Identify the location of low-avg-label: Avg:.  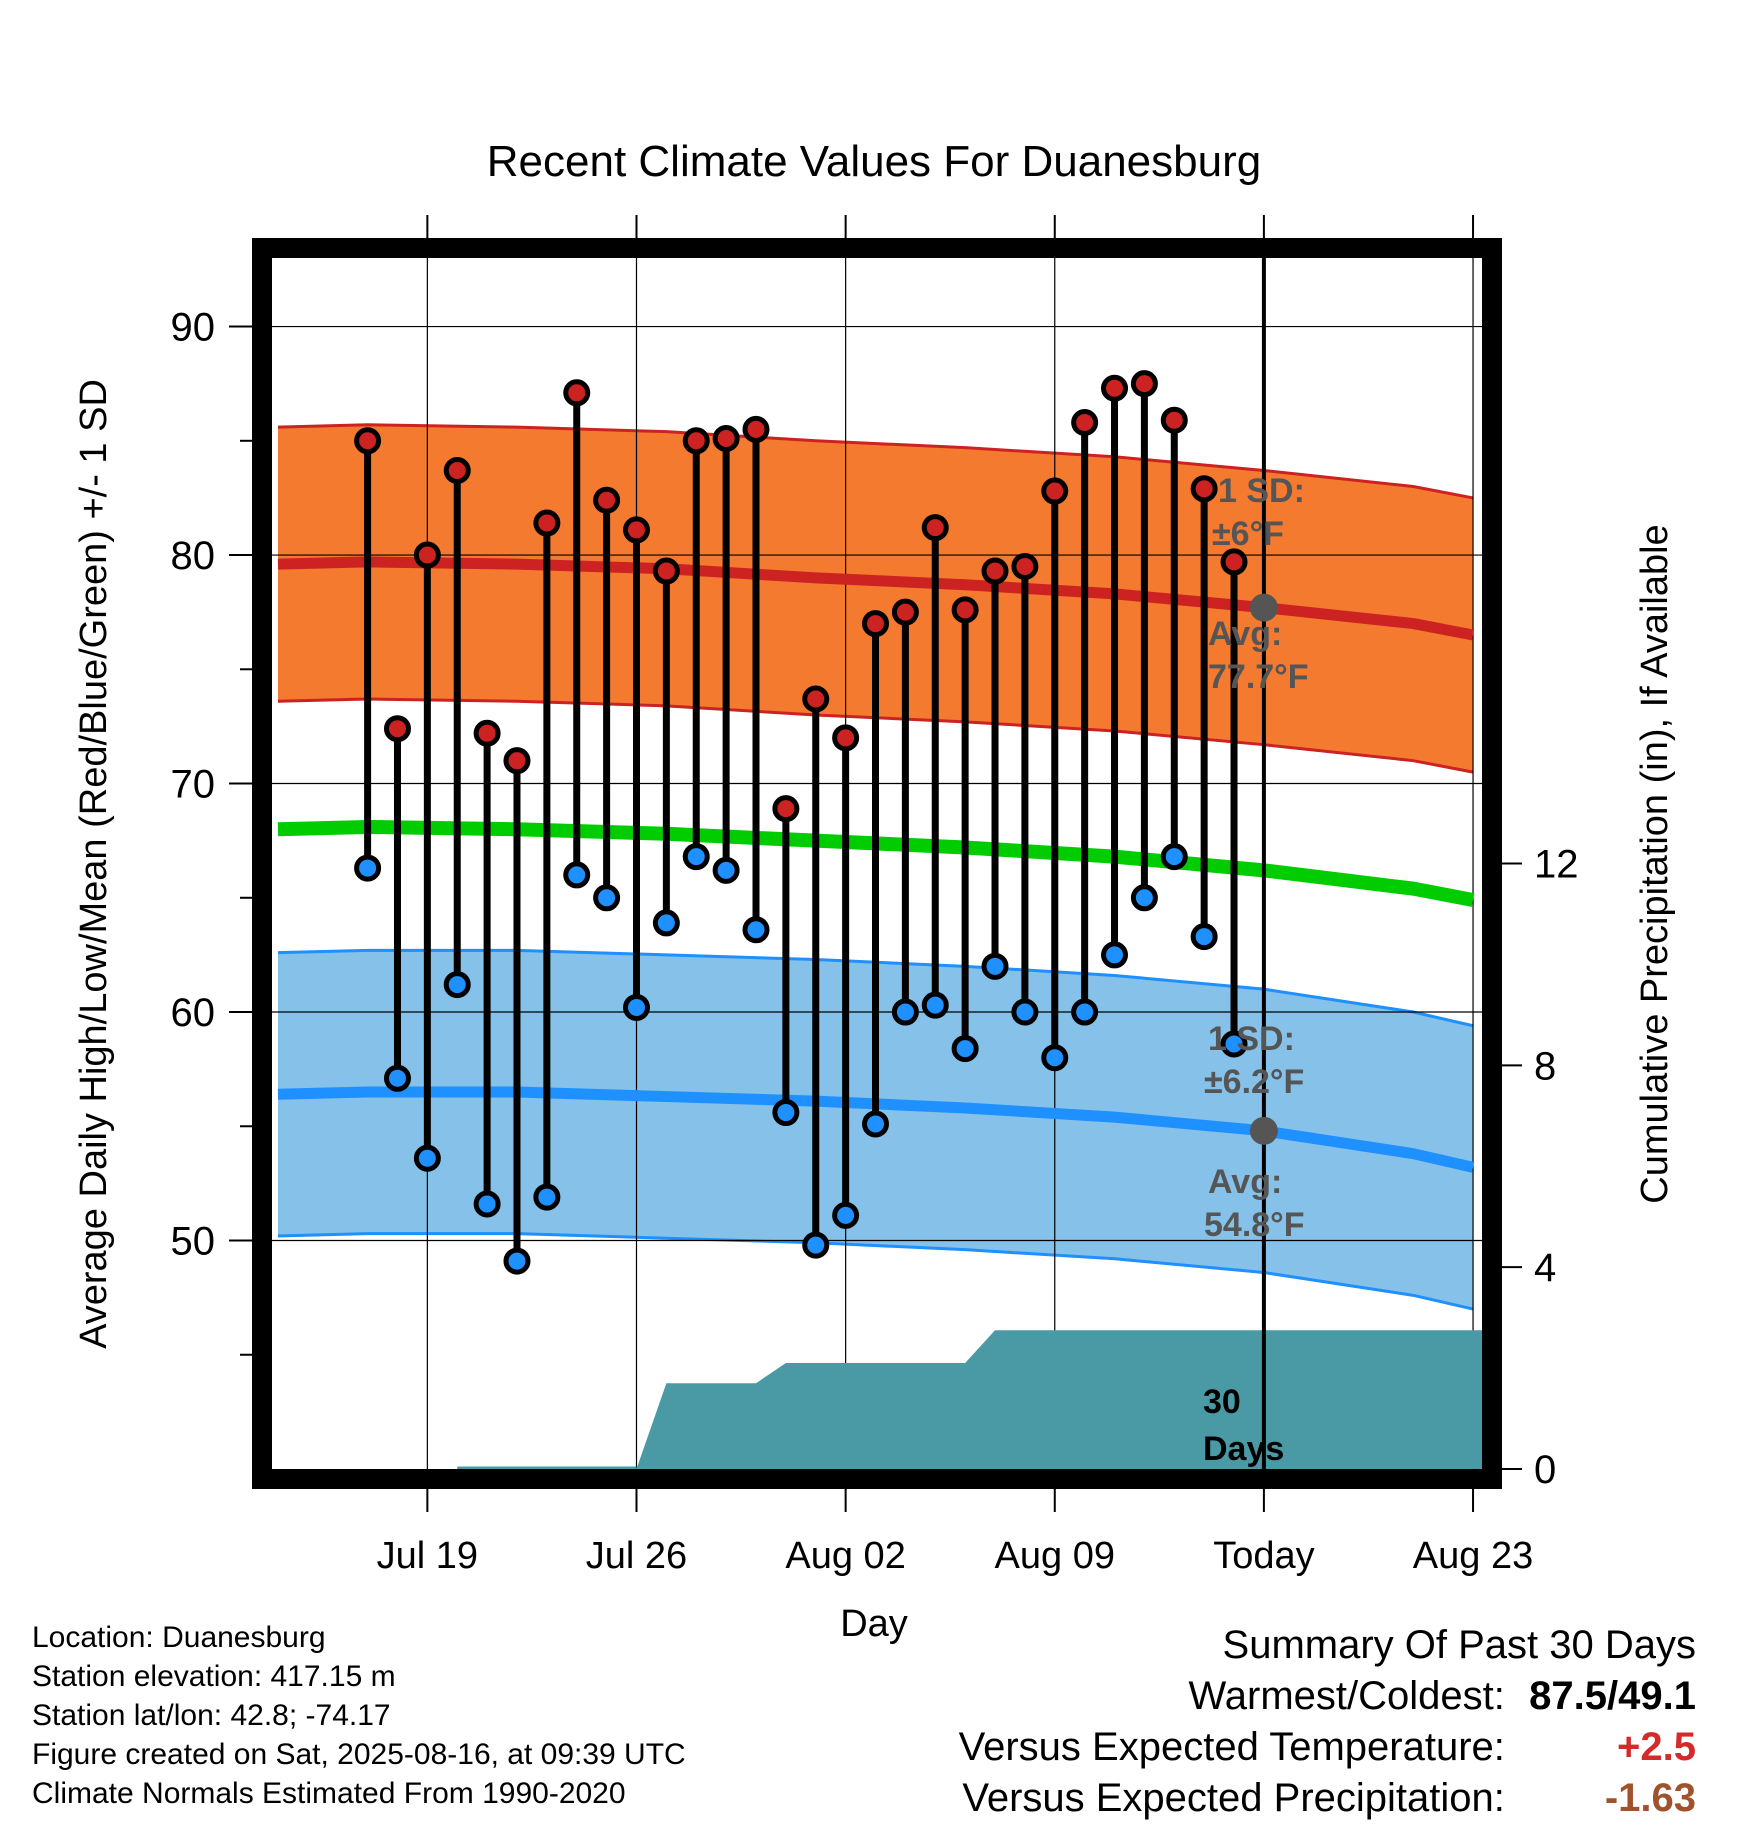
(1245, 1182).